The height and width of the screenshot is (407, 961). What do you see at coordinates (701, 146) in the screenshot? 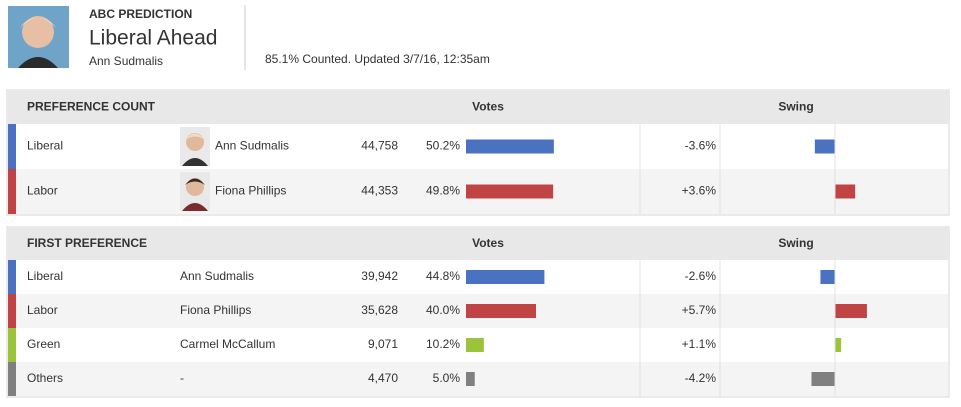
I see `swing: -3.6%` at bounding box center [701, 146].